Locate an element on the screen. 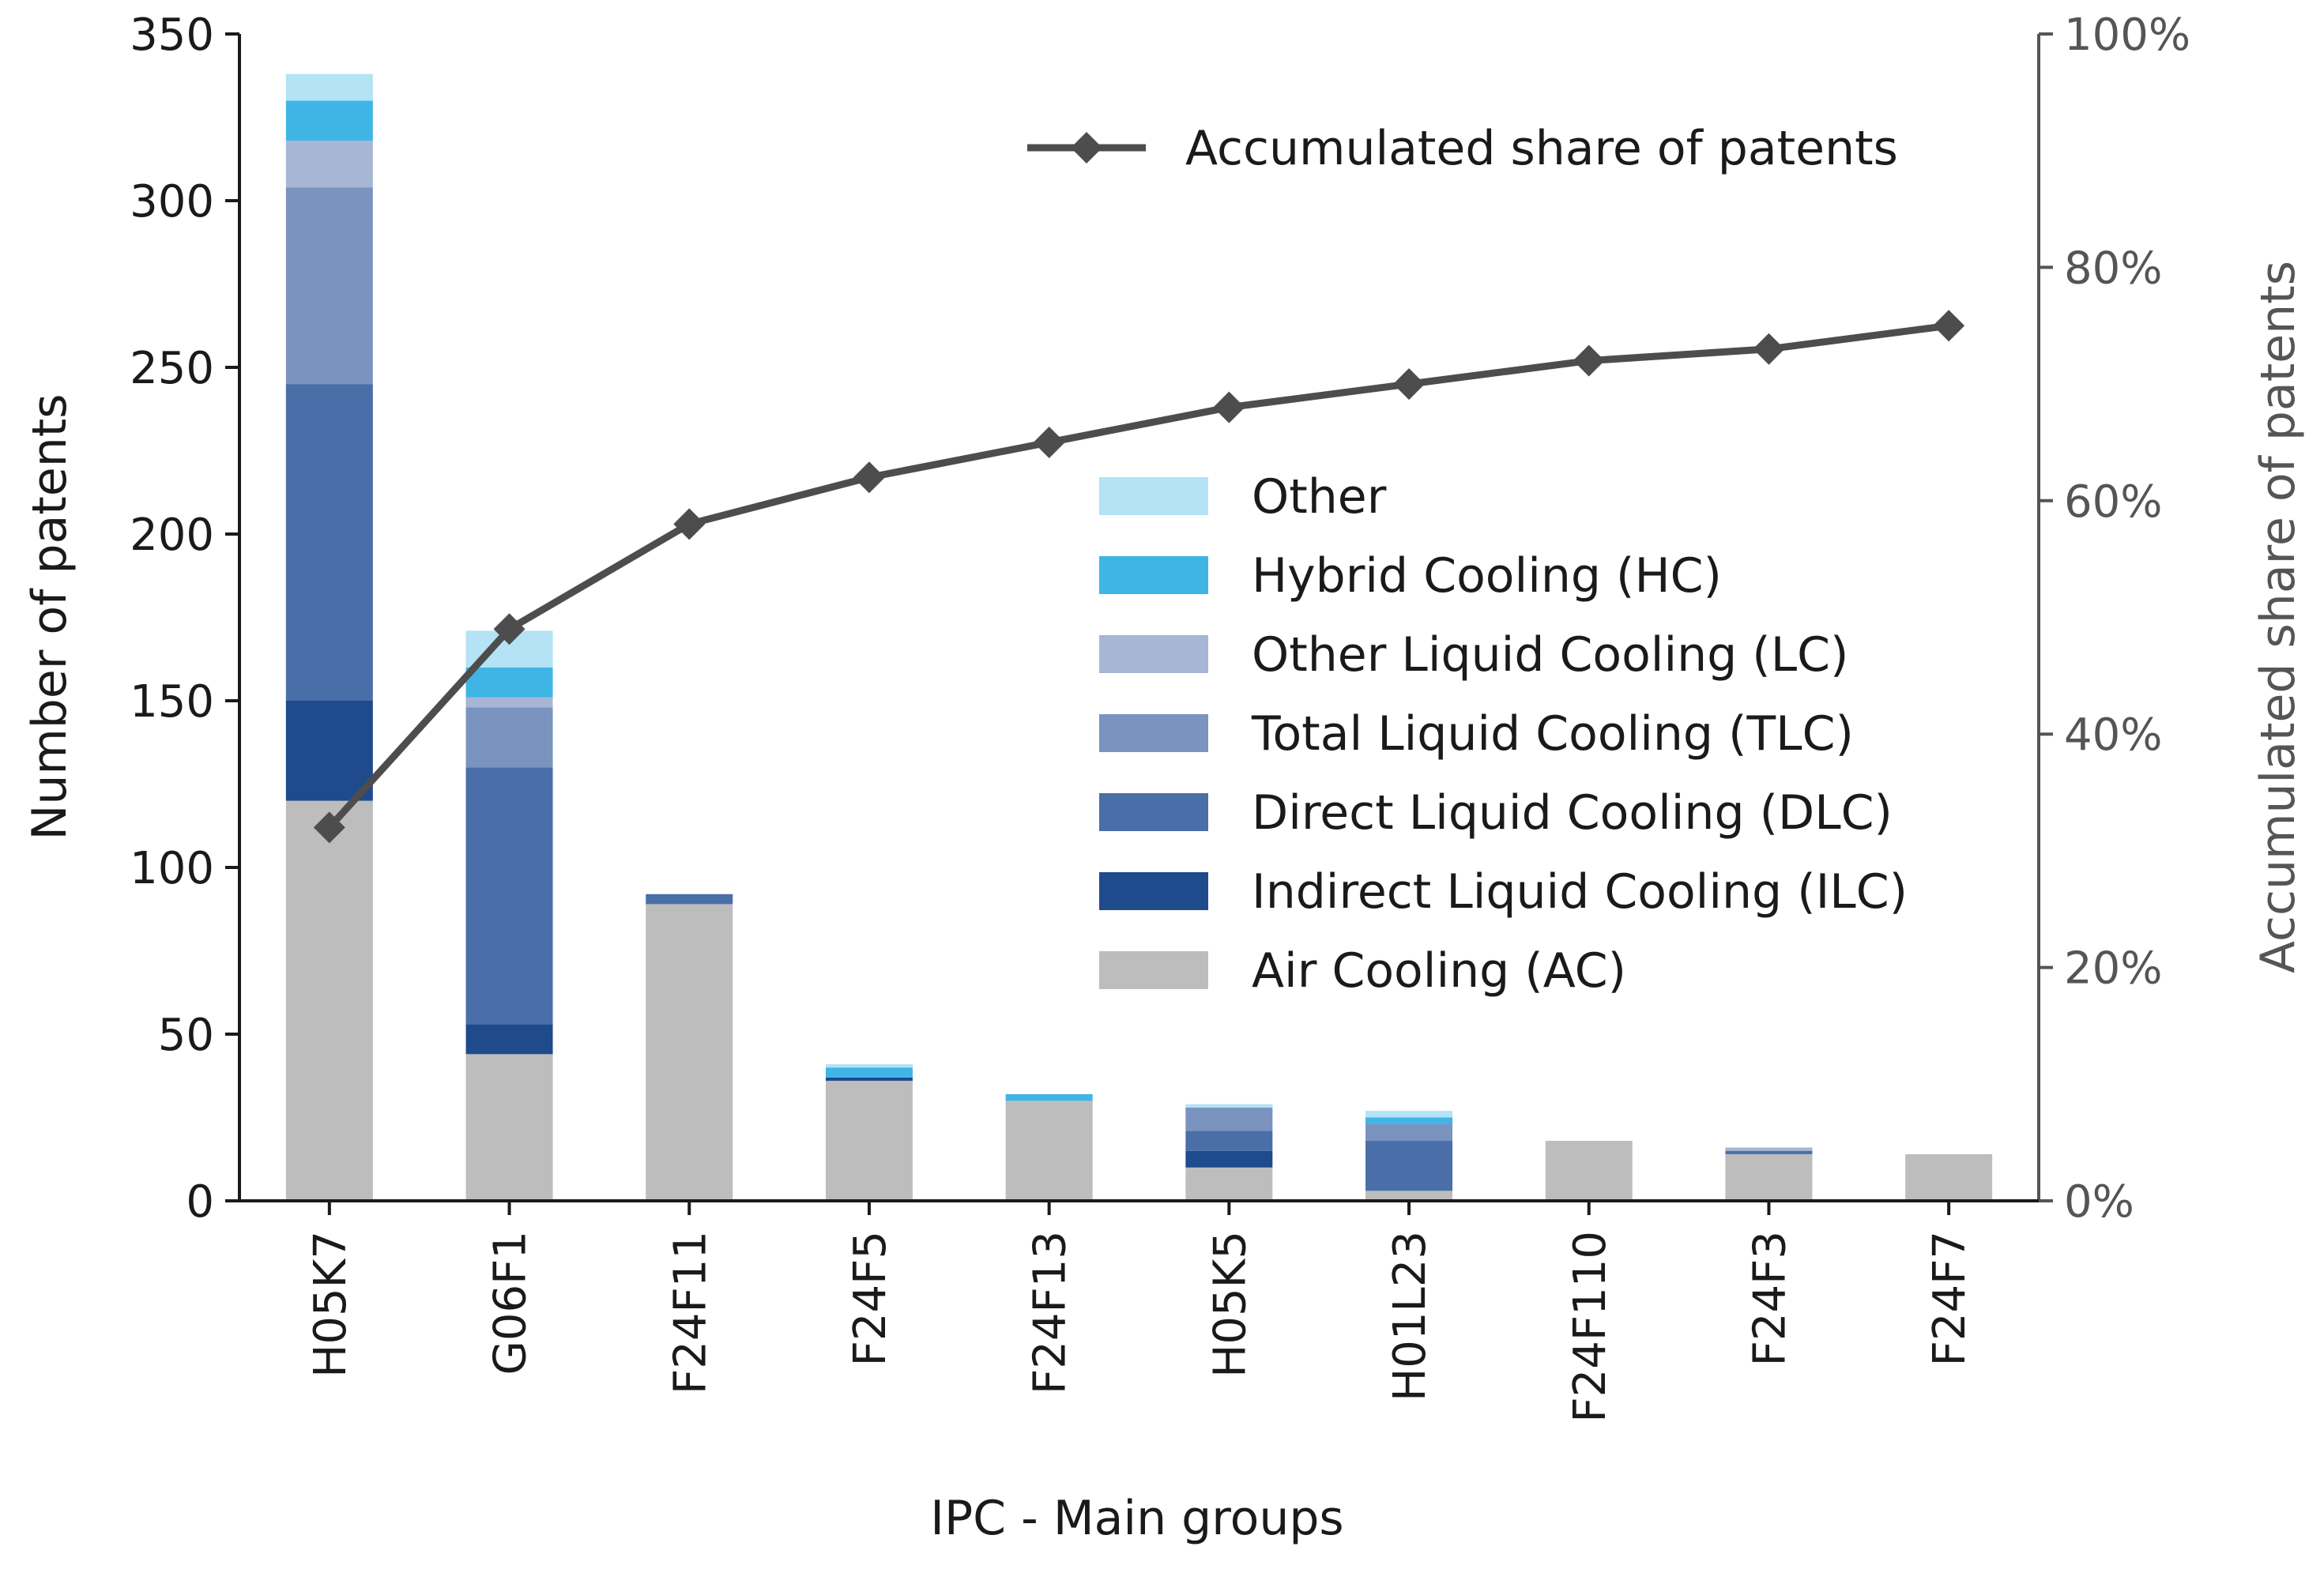 This screenshot has height=1569, width=2324. x-tick-label: H05K7 is located at coordinates (330, 1305).